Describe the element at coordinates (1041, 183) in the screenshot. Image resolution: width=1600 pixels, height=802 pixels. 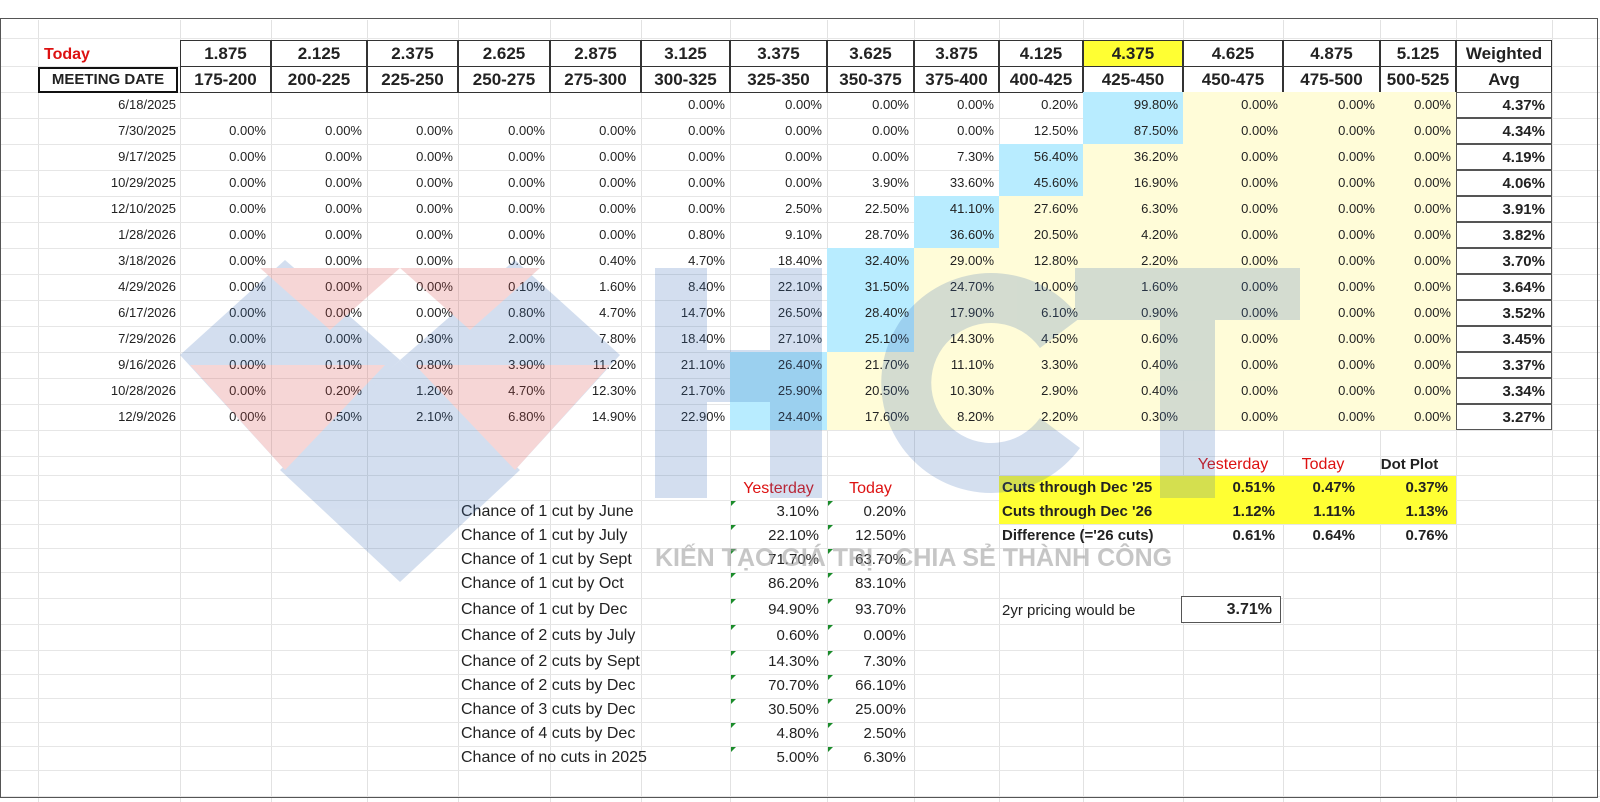
I see `probability-cell: 45.60%` at that location.